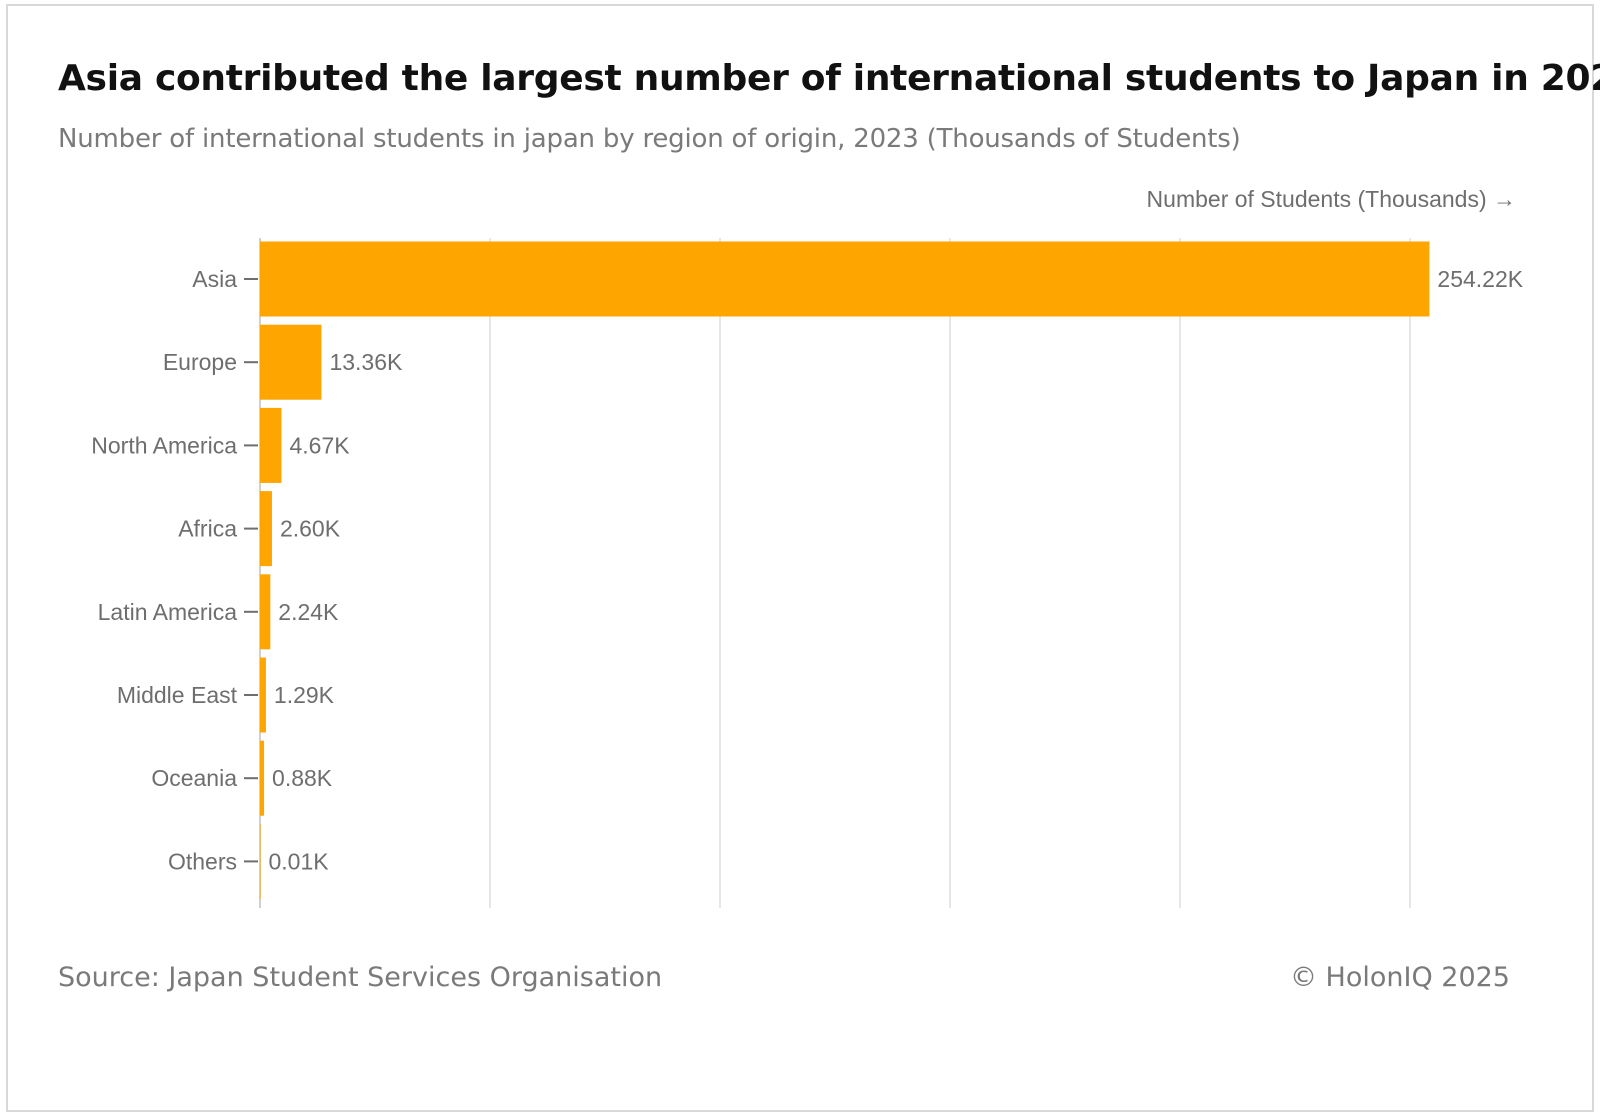  I want to click on value-label: 0.01K, so click(299, 861).